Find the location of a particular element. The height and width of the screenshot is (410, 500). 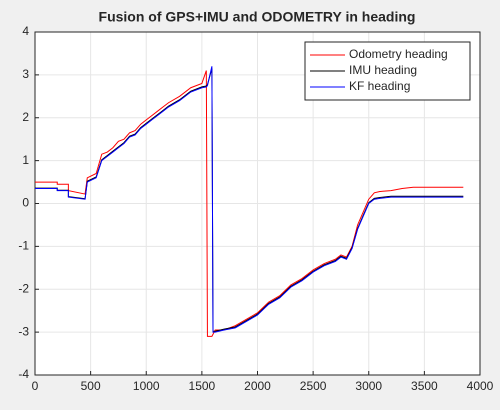

x-tick-label: 1500 is located at coordinates (202, 386).